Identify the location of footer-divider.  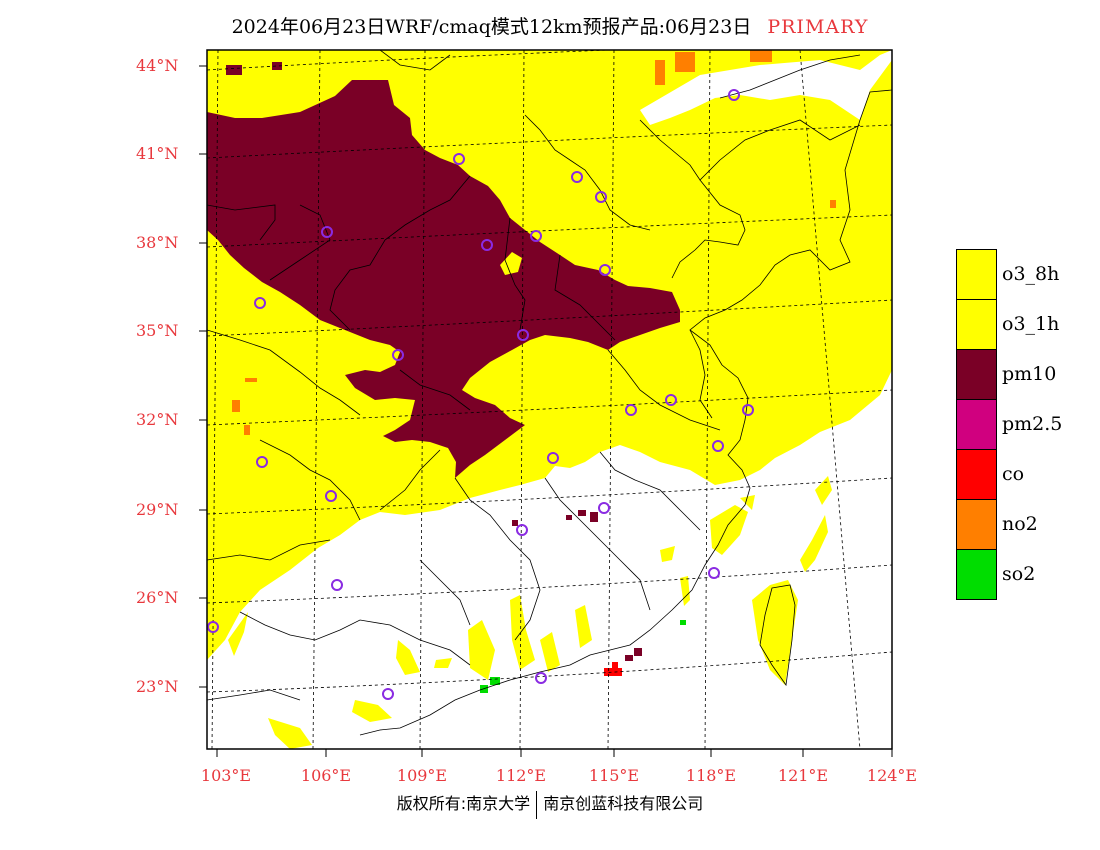
(537, 804).